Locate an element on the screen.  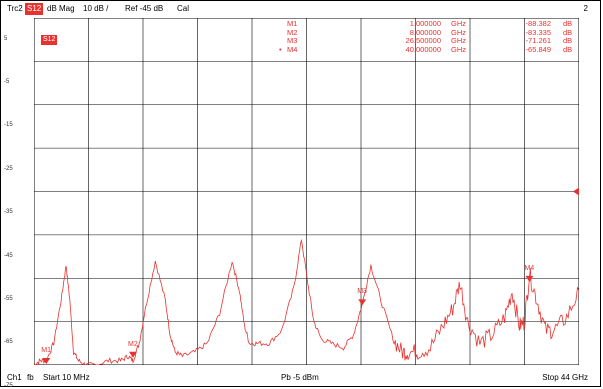
marker-prefix: • is located at coordinates (280, 49).